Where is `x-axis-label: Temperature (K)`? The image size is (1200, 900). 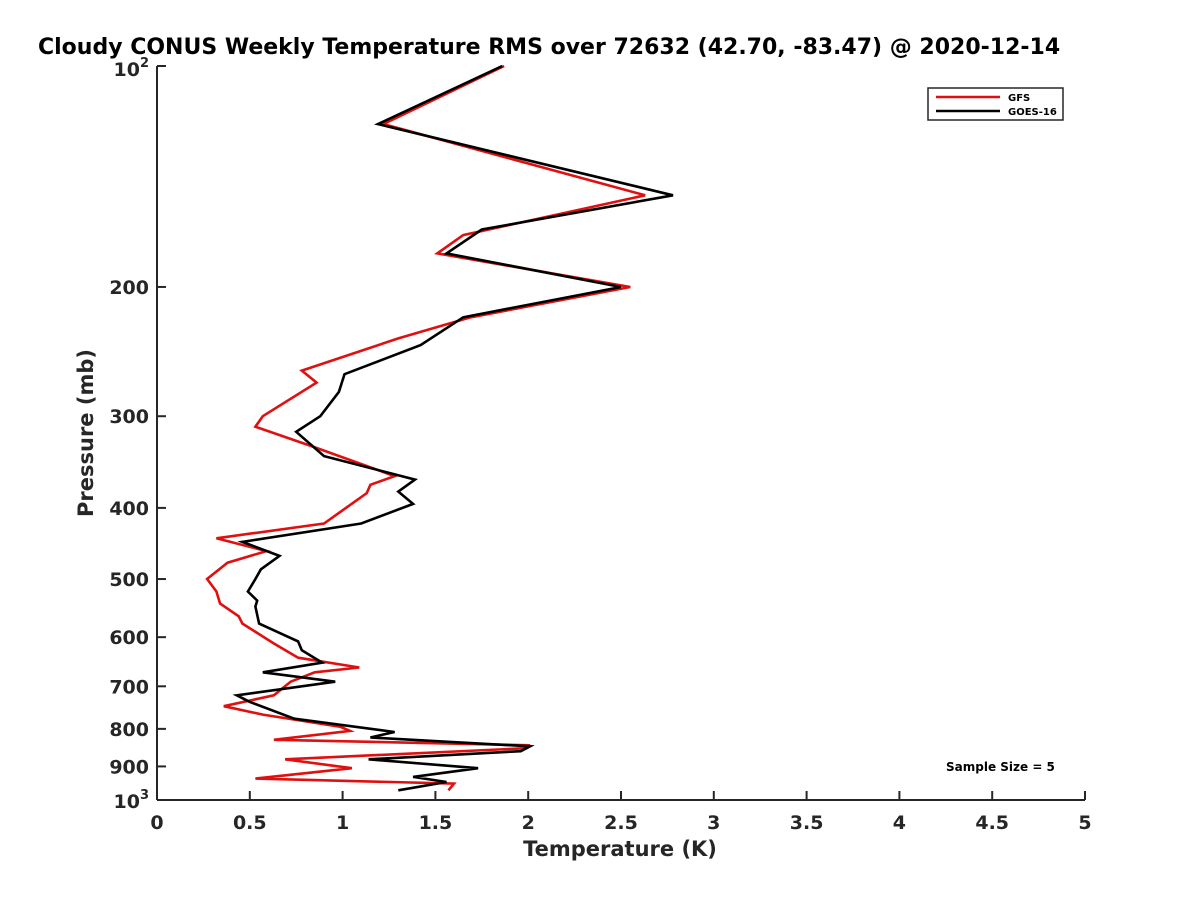
x-axis-label: Temperature (K) is located at coordinates (620, 849).